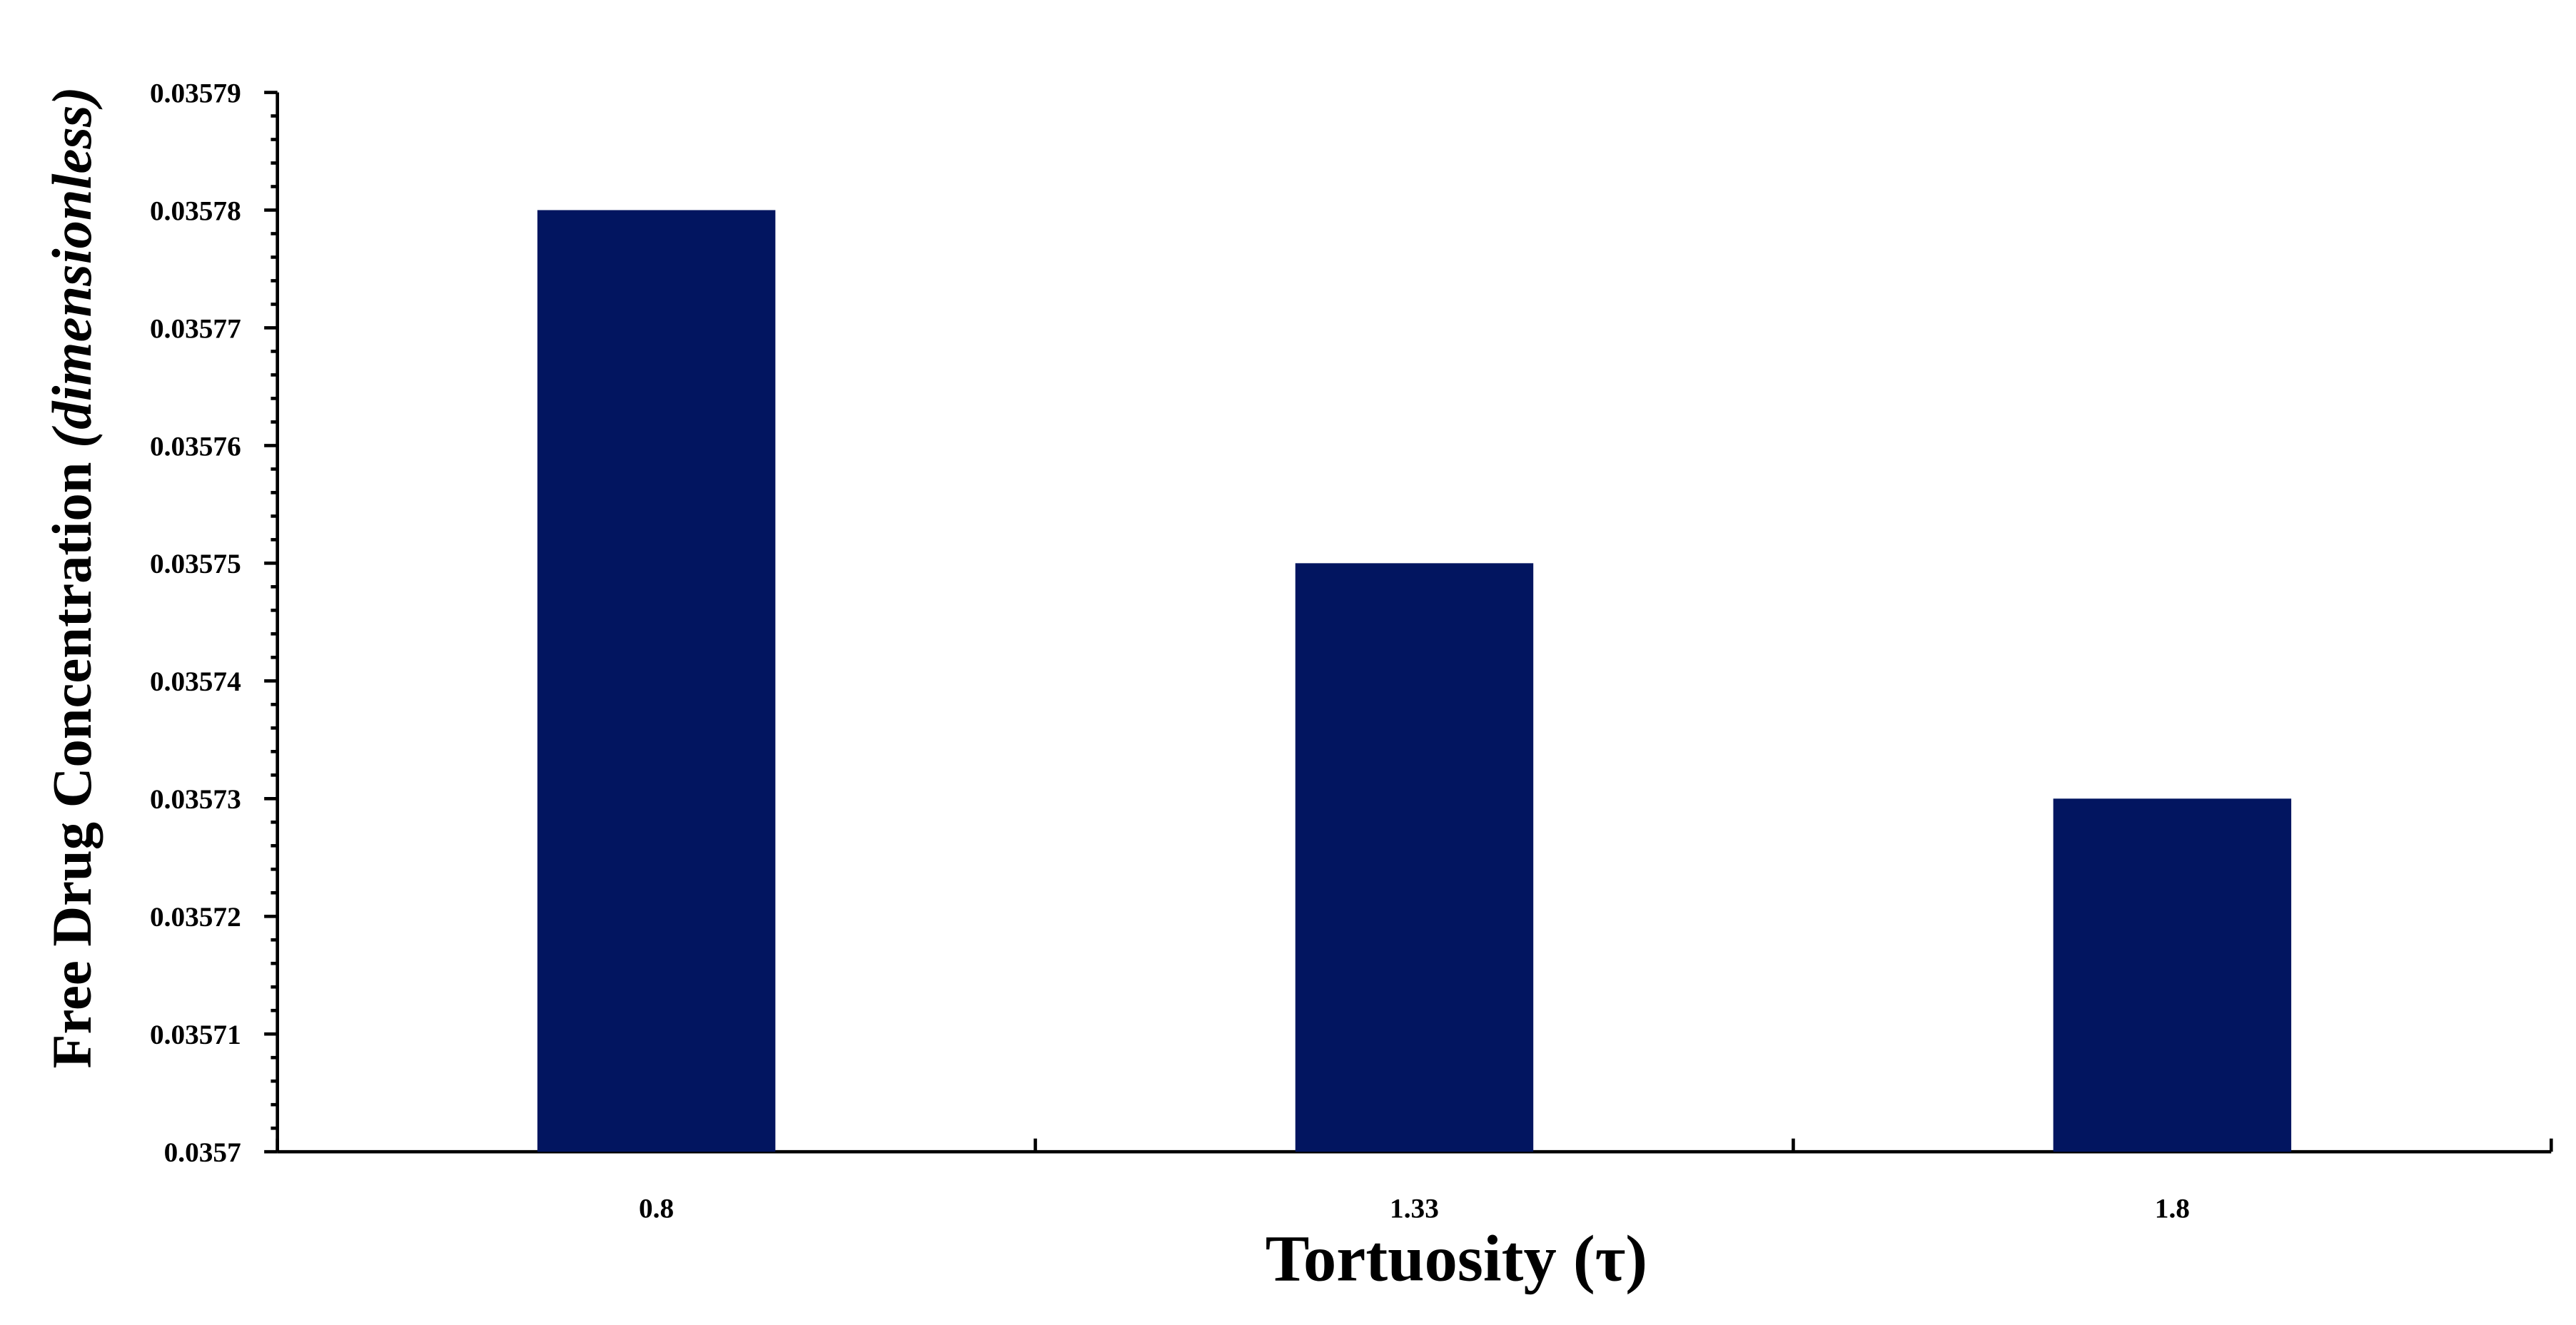 This screenshot has height=1325, width=2576. Describe the element at coordinates (195, 681) in the screenshot. I see `y-tick-label: 0.03574` at that location.